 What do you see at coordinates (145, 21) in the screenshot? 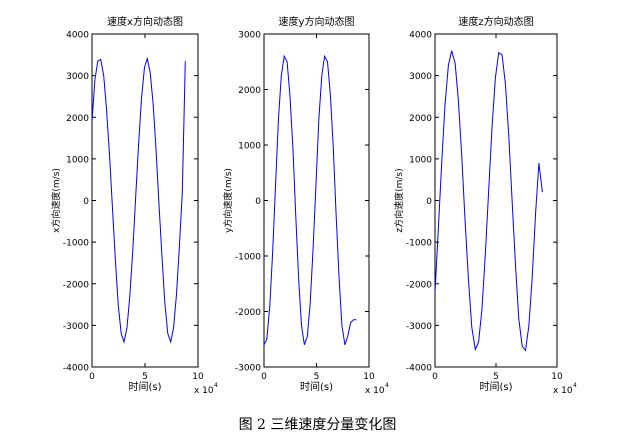
I see `chart-title: 速度x方向动态图` at bounding box center [145, 21].